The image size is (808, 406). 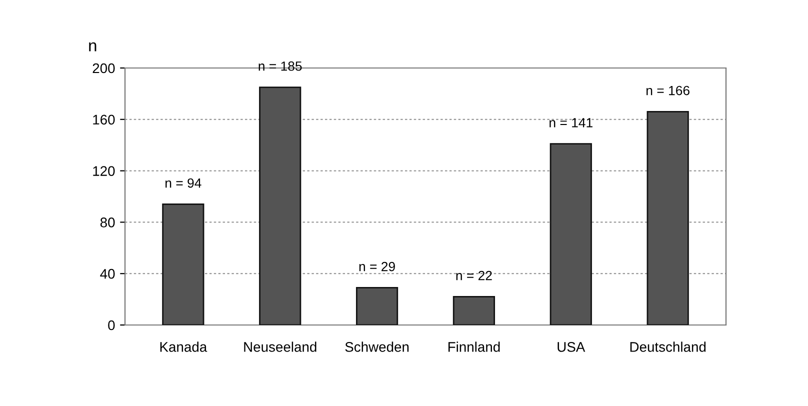 I want to click on y-tick-label: 160, so click(x=104, y=119).